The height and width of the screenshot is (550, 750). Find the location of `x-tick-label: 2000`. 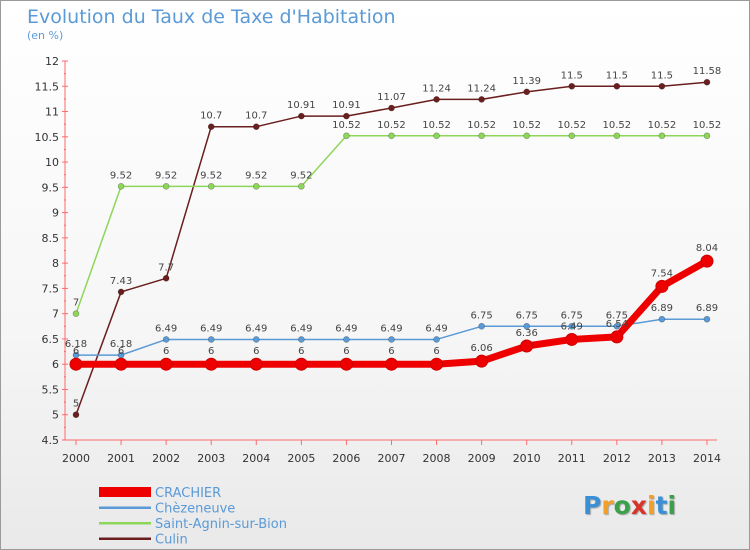

x-tick-label: 2000 is located at coordinates (76, 458).